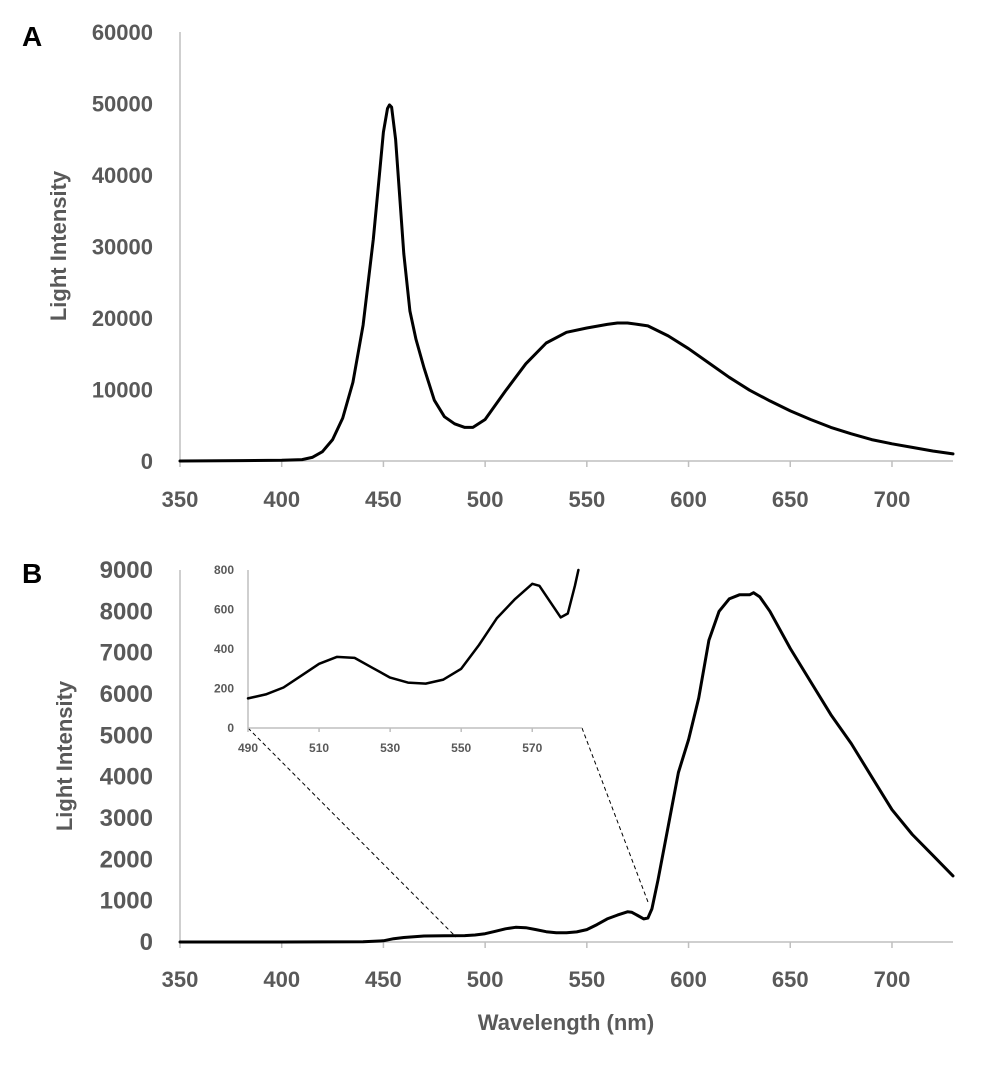 This screenshot has height=1065, width=998. I want to click on chart-b-y-tick-label: 3000, so click(126, 818).